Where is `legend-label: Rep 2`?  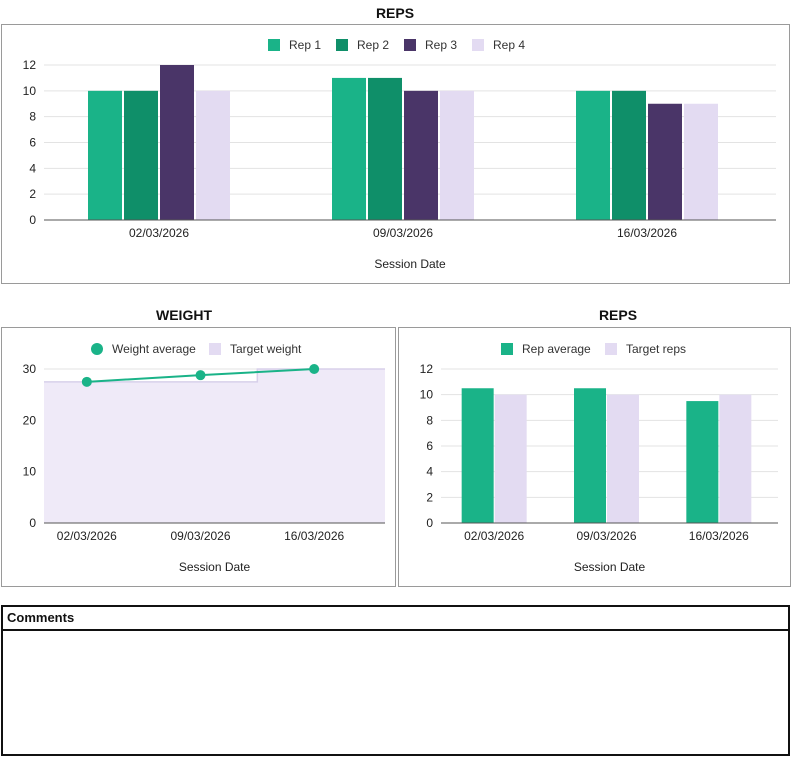 legend-label: Rep 2 is located at coordinates (373, 45).